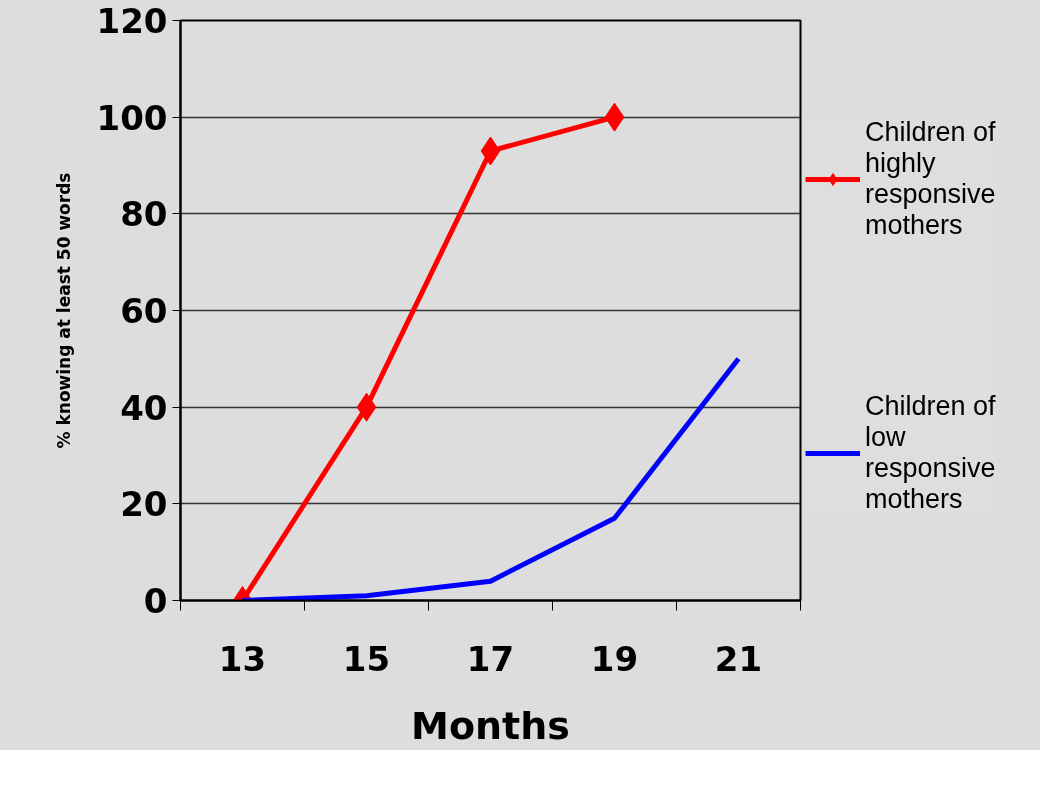 This screenshot has width=1057, height=805. Describe the element at coordinates (144, 214) in the screenshot. I see `y-tick-label: 80` at that location.